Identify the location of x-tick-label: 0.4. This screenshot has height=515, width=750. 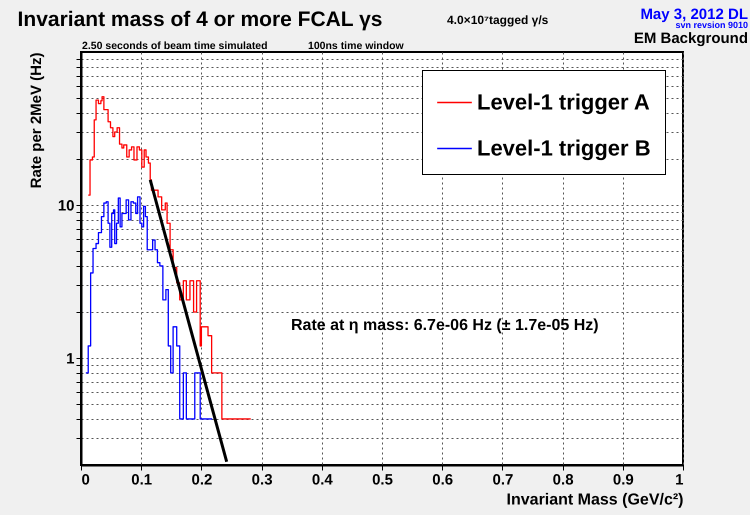
(323, 480).